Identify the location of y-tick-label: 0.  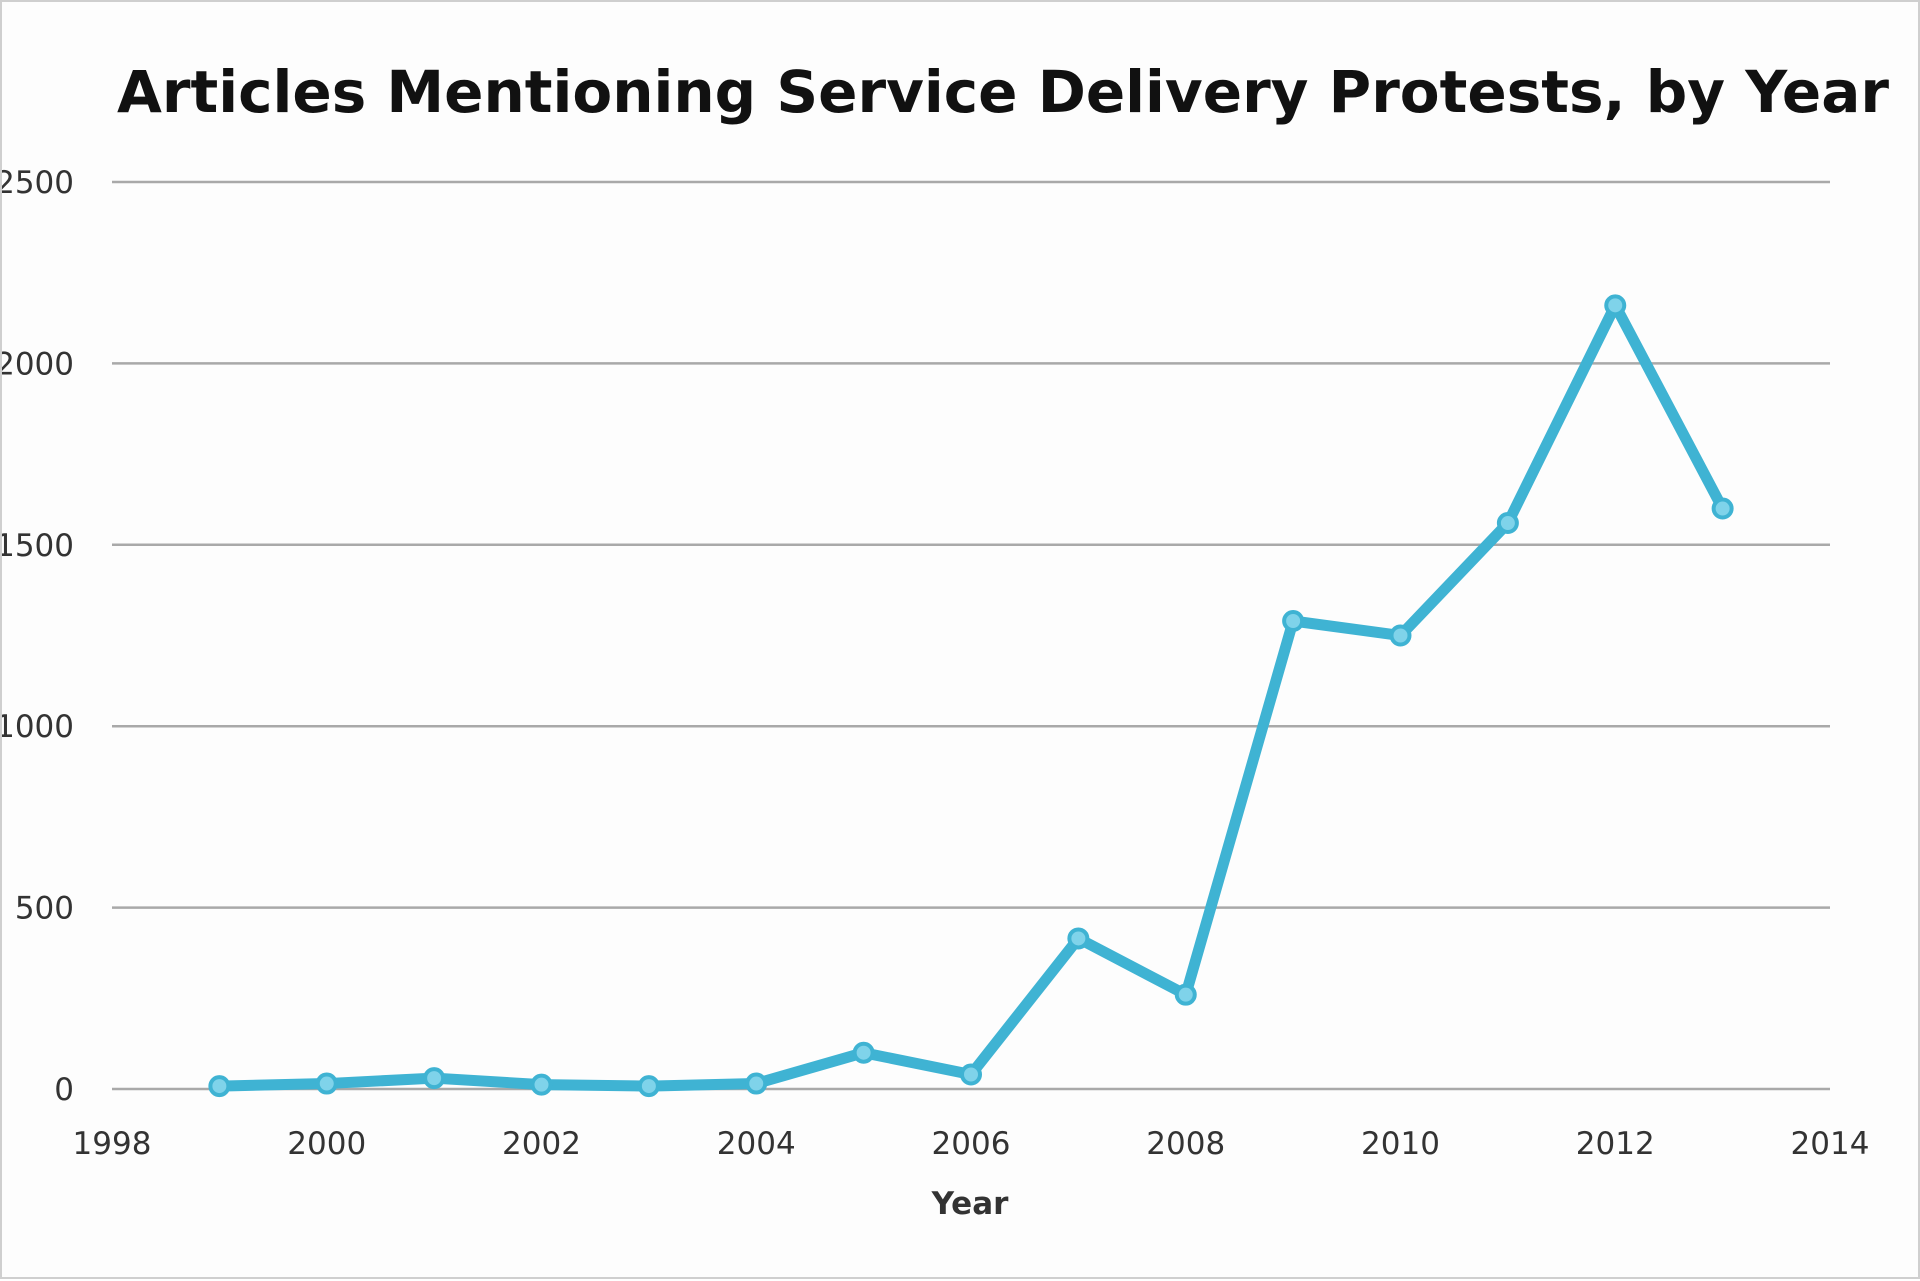
(64, 1090).